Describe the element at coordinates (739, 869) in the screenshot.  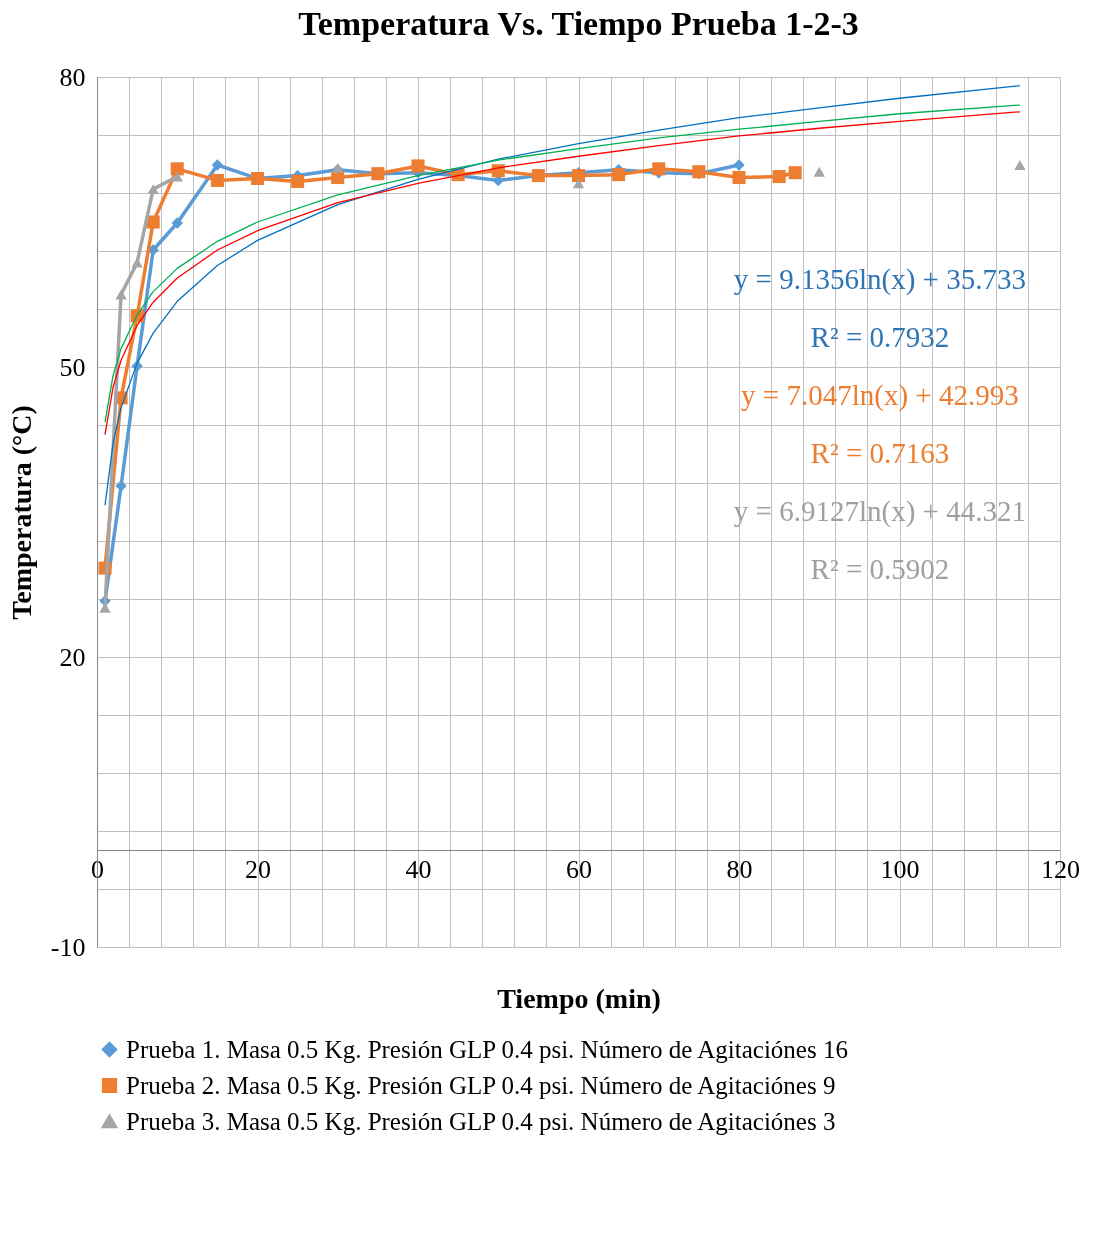
I see `x-tick-label: 80` at that location.